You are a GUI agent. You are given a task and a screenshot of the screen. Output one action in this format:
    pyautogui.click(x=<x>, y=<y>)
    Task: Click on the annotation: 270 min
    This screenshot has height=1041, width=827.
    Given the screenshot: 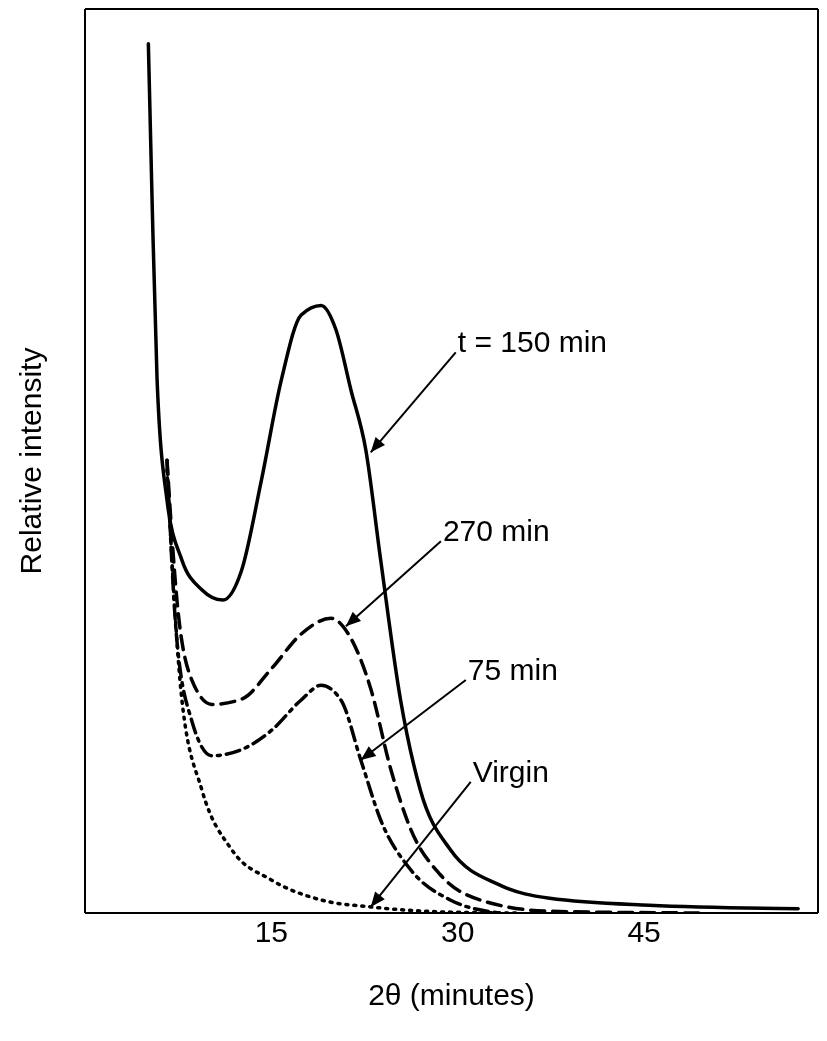 What is the action you would take?
    pyautogui.click(x=496, y=531)
    